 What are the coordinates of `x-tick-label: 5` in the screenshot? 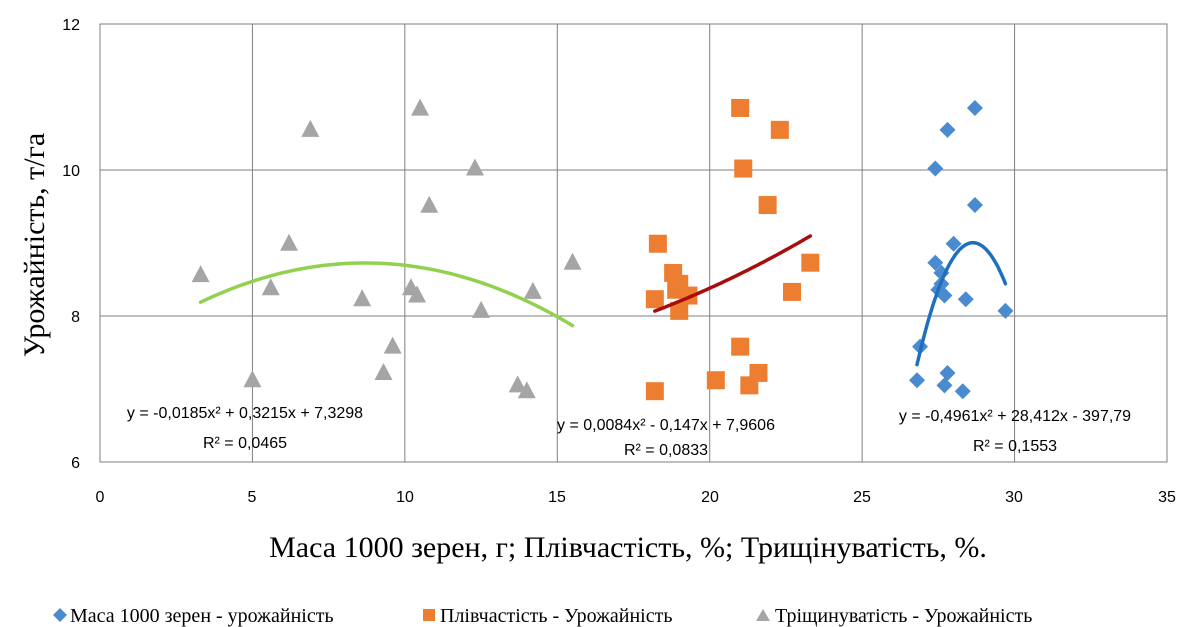 It's located at (252, 497).